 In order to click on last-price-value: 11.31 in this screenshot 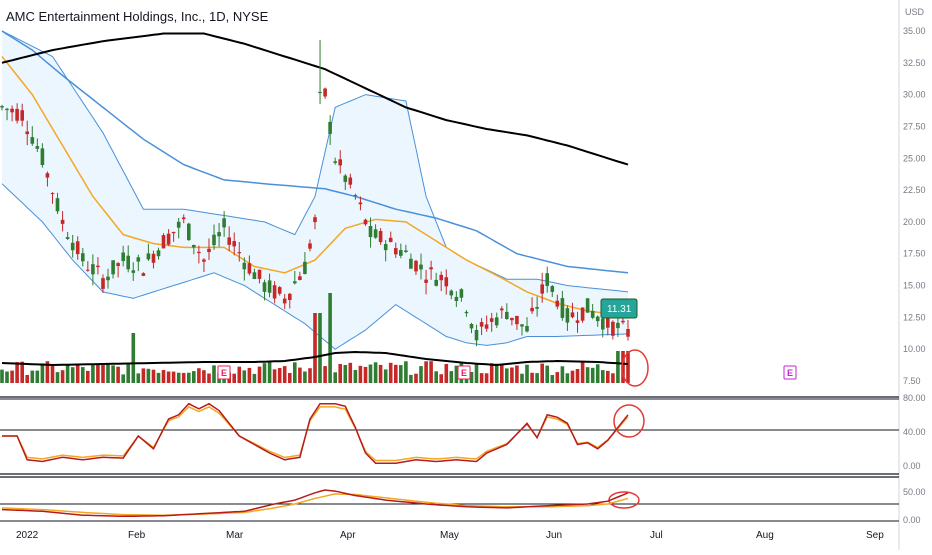, I will do `click(619, 309)`.